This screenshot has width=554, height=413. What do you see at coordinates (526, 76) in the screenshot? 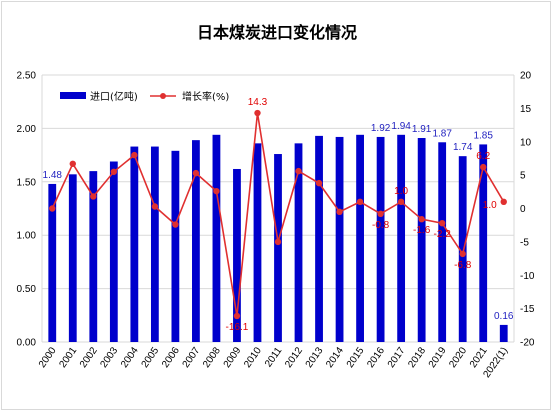
I see `right-tick-label: 20` at bounding box center [526, 76].